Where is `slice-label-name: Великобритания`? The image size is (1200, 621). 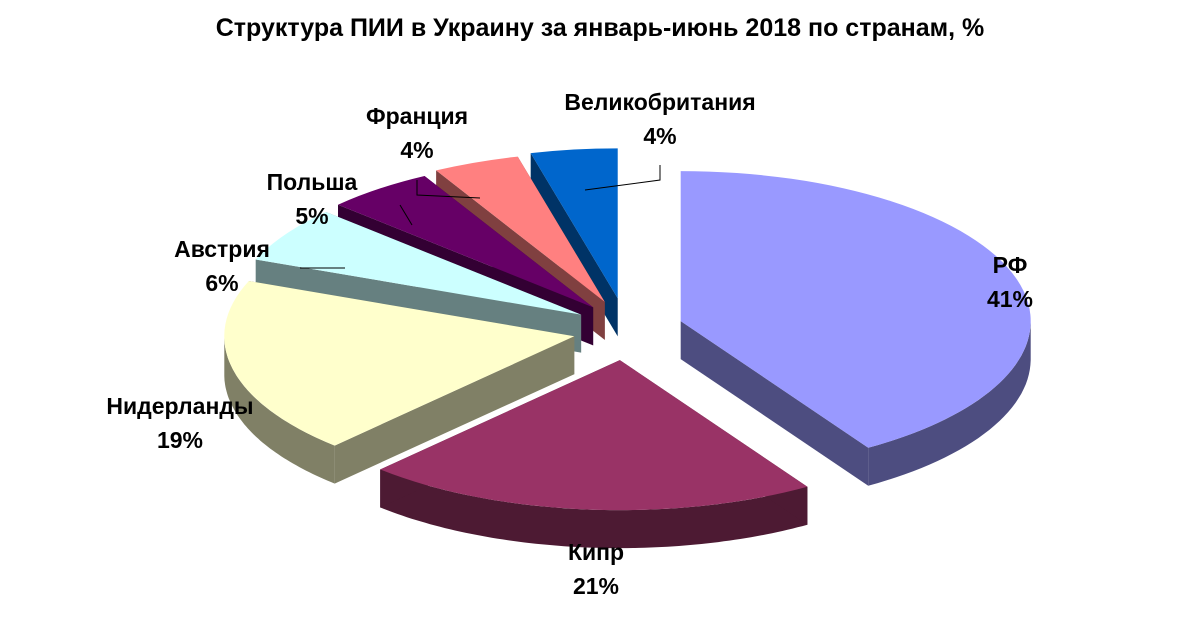
slice-label-name: Великобритания is located at coordinates (659, 102).